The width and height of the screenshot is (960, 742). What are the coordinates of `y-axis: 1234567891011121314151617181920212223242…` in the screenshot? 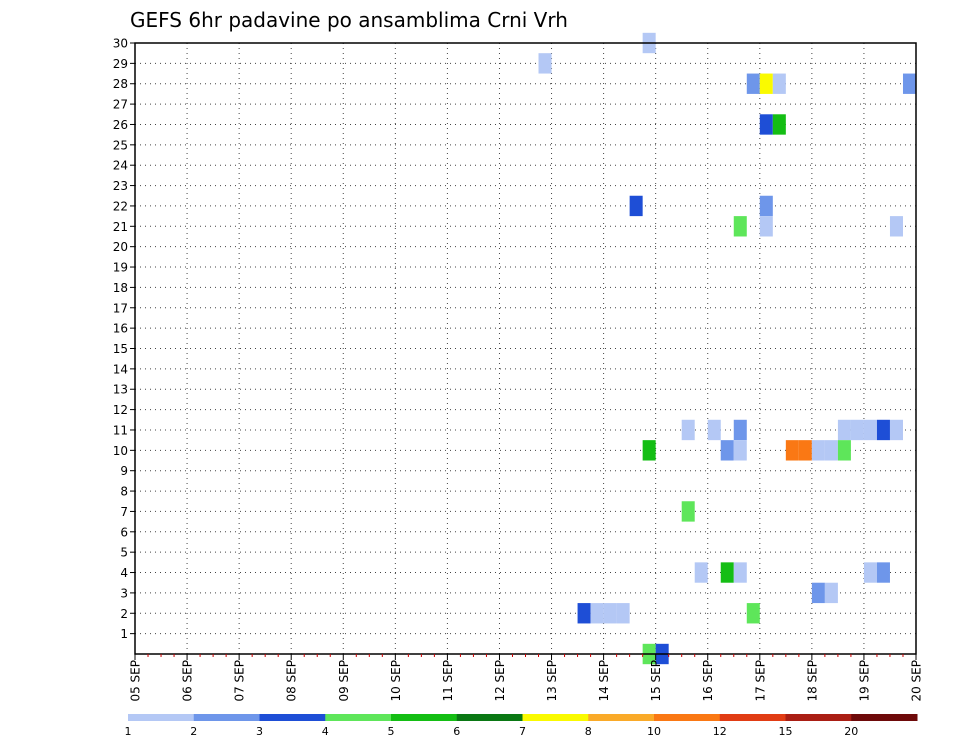 It's located at (124, 339).